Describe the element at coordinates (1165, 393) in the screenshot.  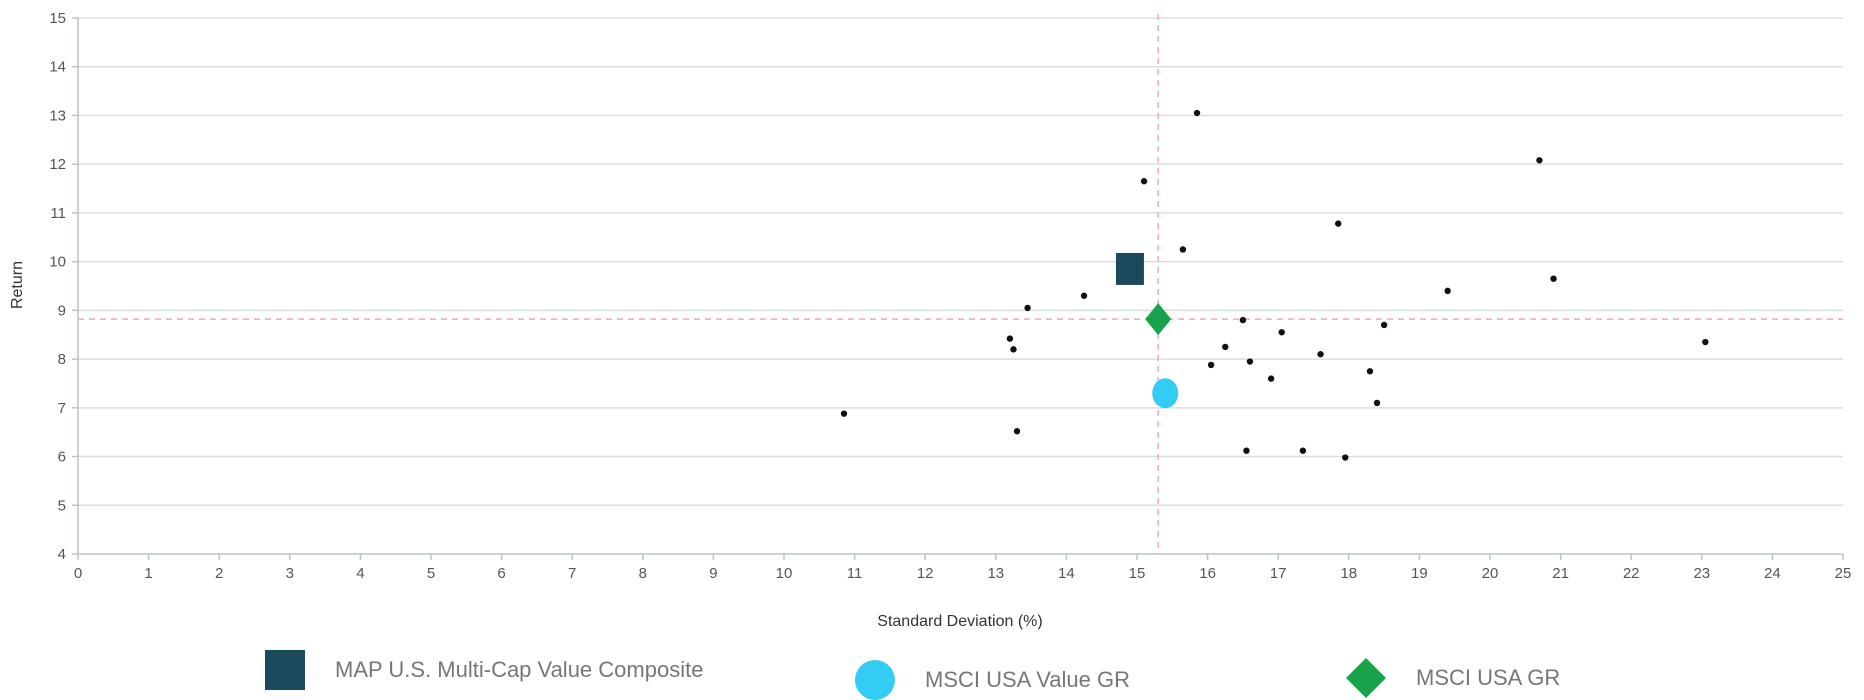
I see `msci-usa-value-marker` at that location.